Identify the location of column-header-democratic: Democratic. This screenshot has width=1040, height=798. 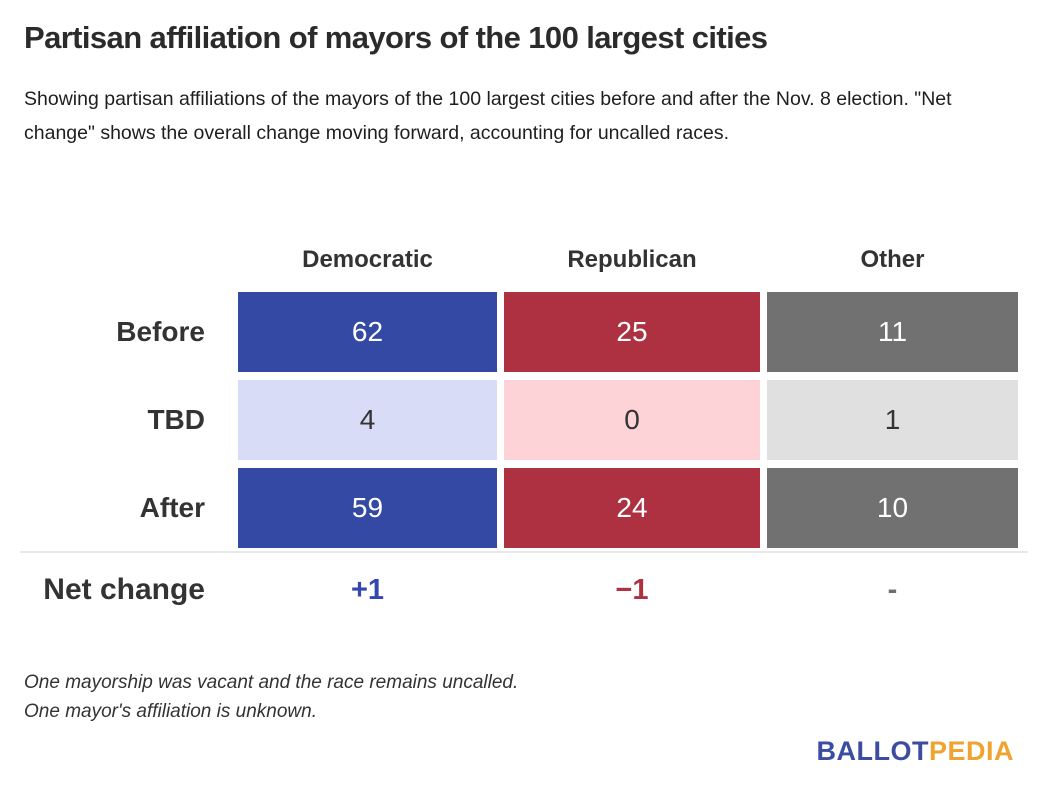
(367, 259).